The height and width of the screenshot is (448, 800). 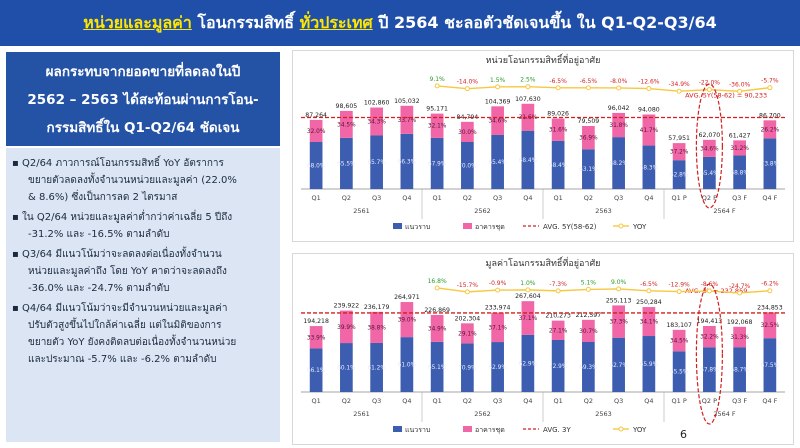 What do you see at coordinates (315, 401) in the screenshot?
I see `category-label: Q1` at bounding box center [315, 401].